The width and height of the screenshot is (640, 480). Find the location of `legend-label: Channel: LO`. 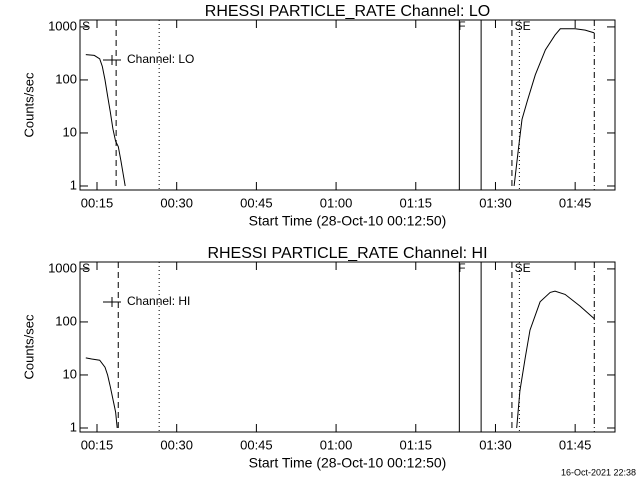

legend-label: Channel: LO is located at coordinates (160, 59).